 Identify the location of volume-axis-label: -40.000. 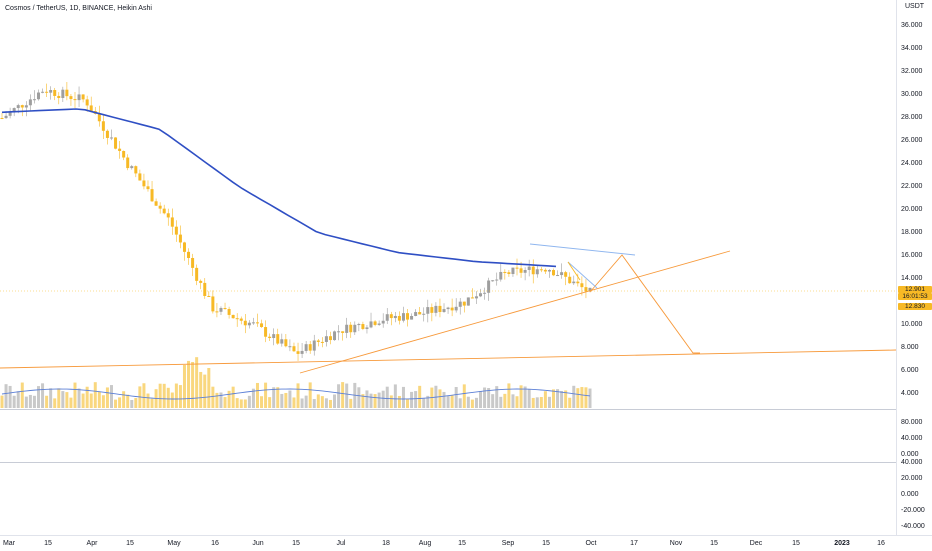
(913, 526).